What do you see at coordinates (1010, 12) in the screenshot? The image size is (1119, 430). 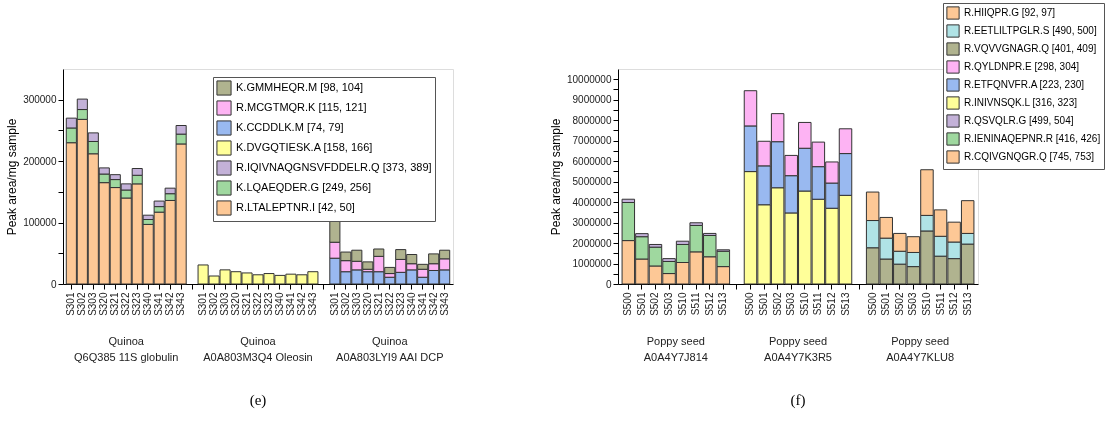 I see `legend-label: R.HIIQPR.G [92, 97]` at bounding box center [1010, 12].